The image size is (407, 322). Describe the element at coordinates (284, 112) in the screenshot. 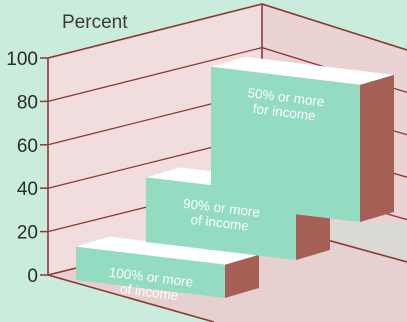

I see `bar-label-line: for income` at that location.